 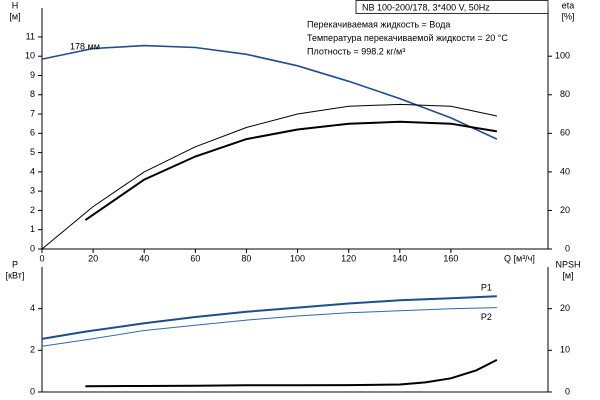 What do you see at coordinates (15, 275) in the screenshot?
I see `y-axis-unit: [кВт]` at bounding box center [15, 275].